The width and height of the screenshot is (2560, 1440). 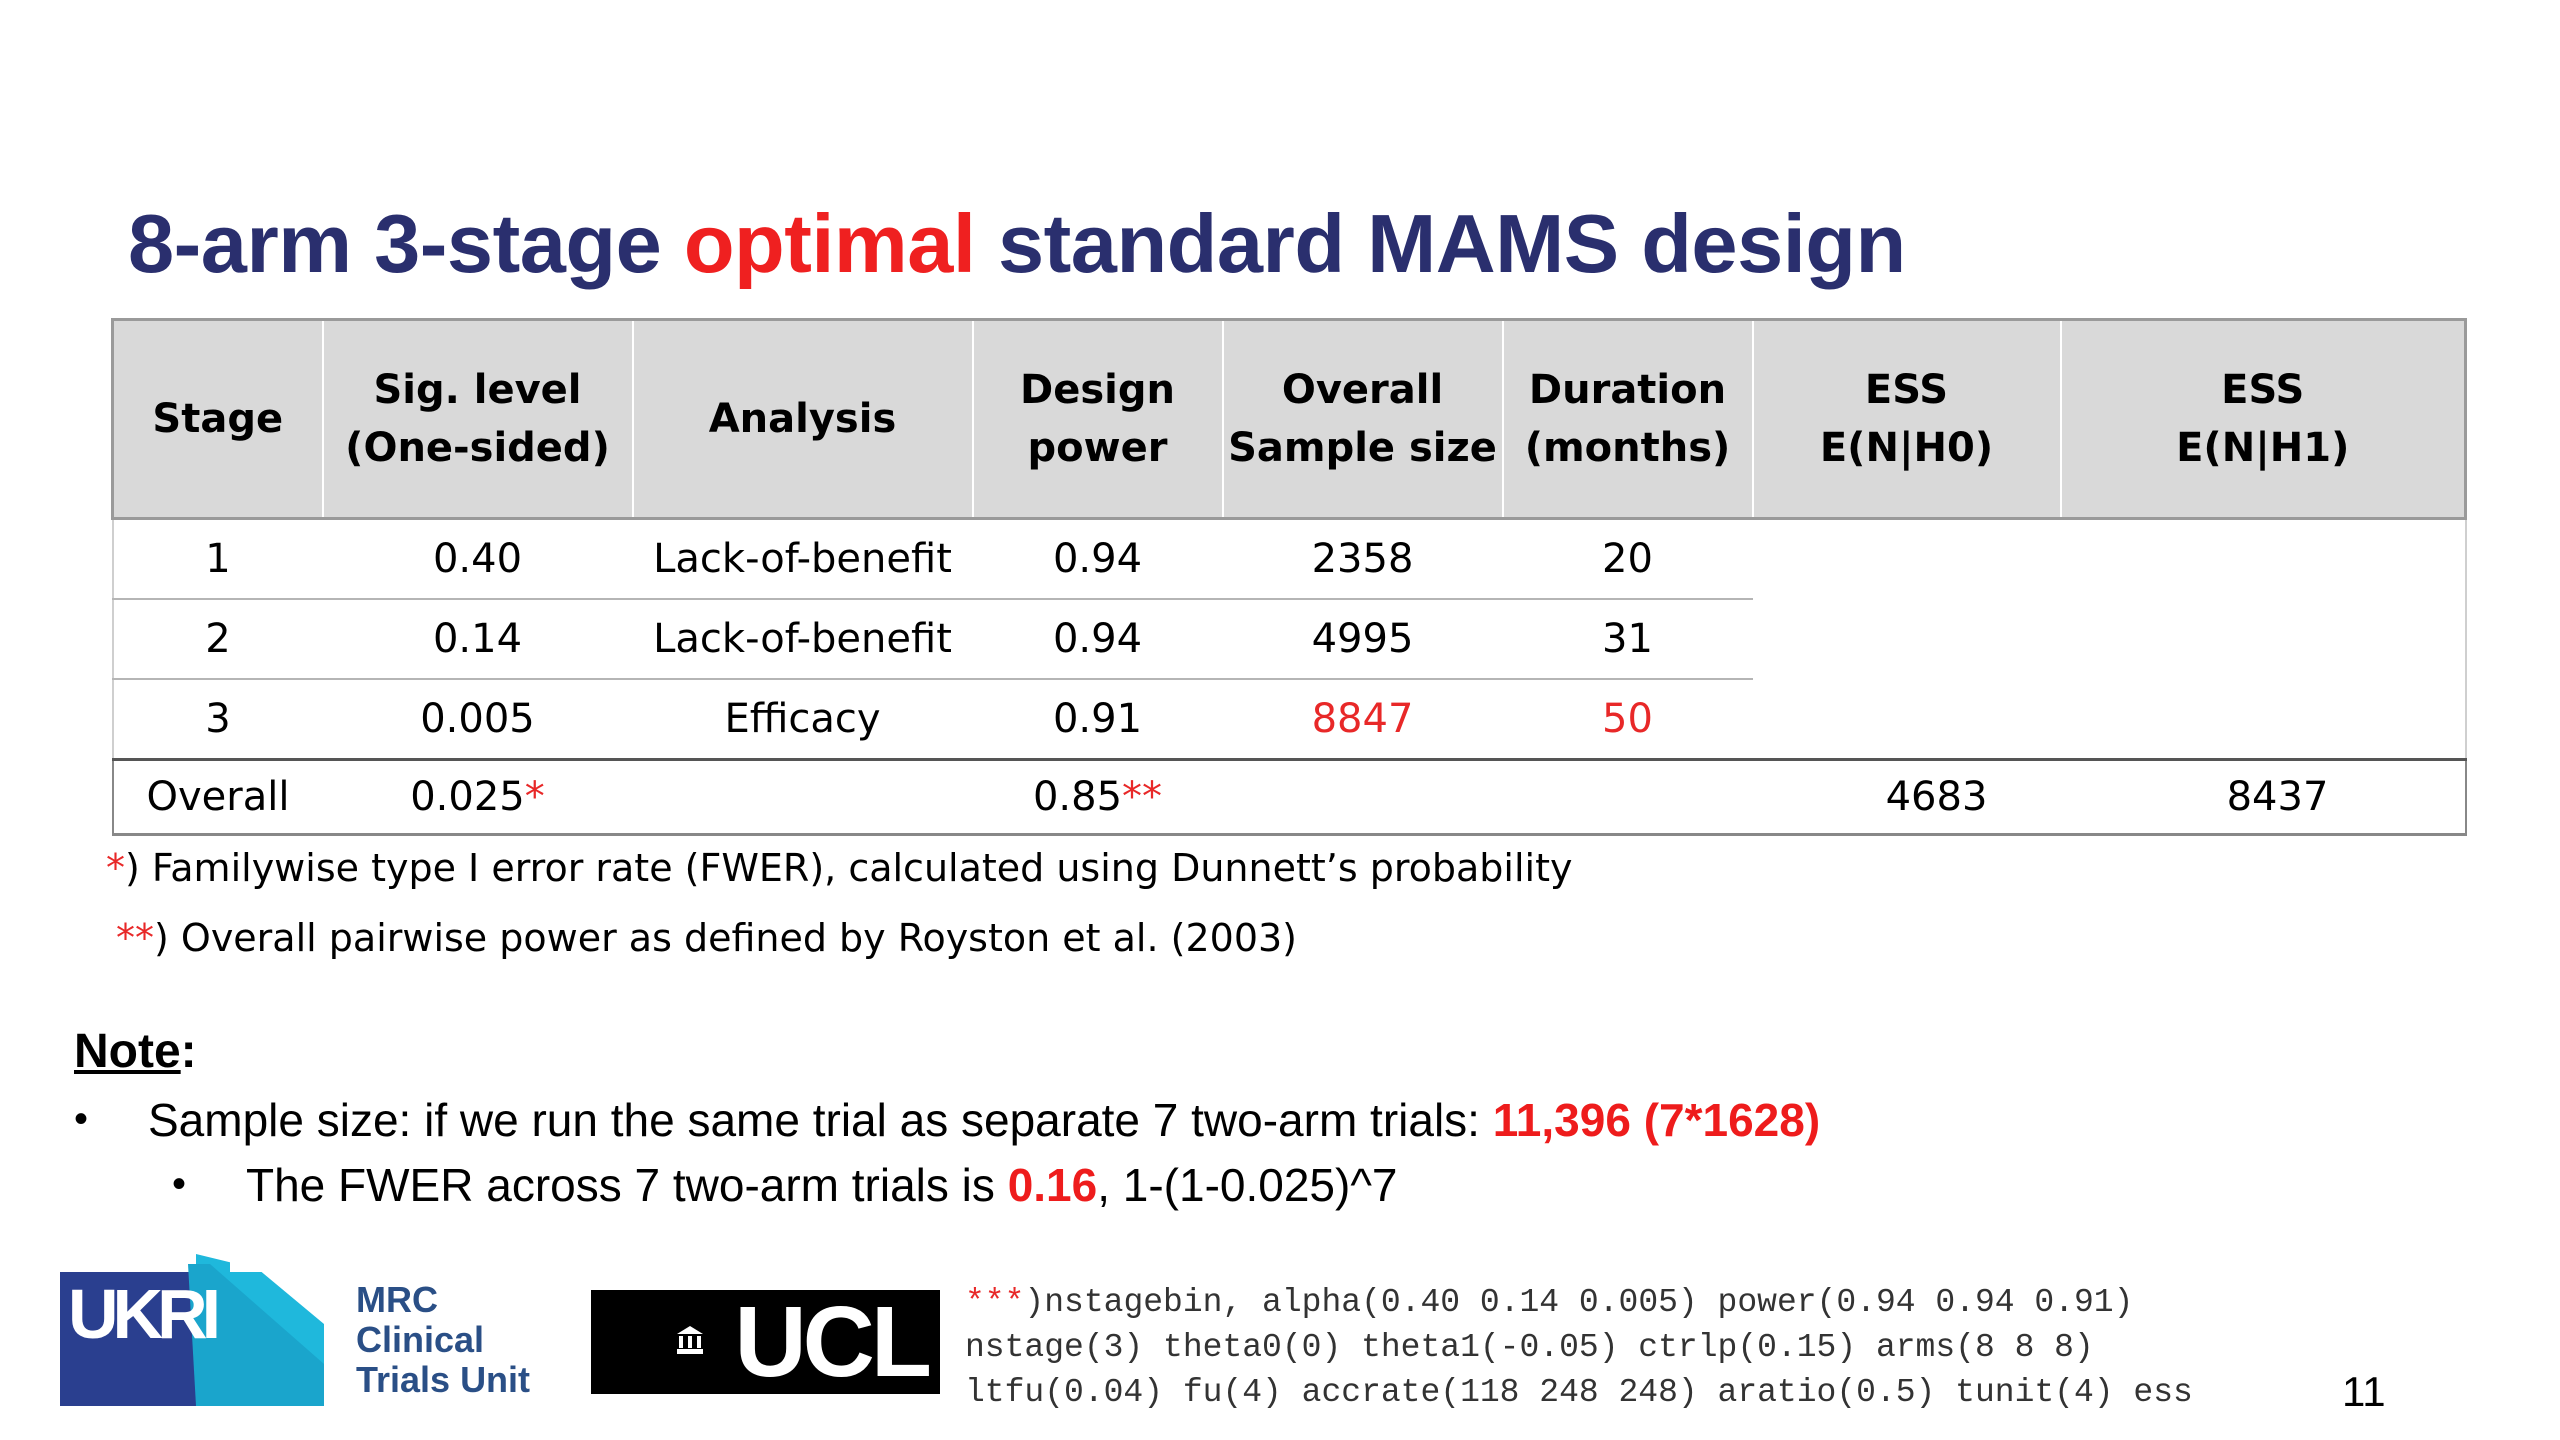 I want to click on cell-overall-sig: 0.025*, so click(x=477, y=797).